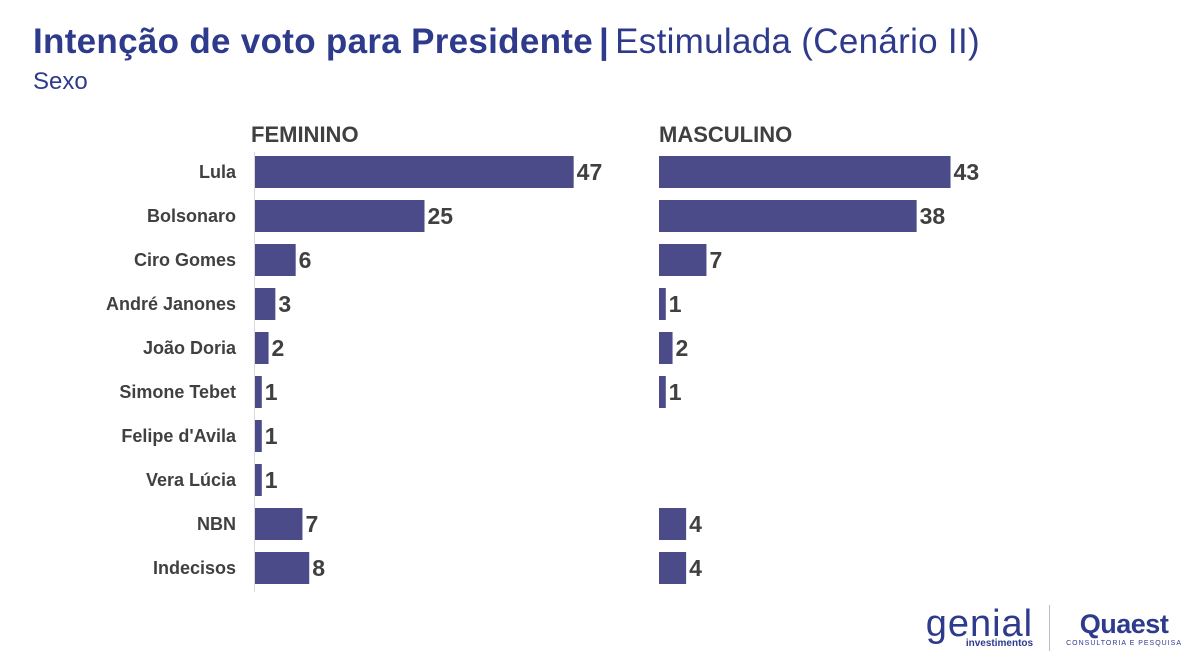 This screenshot has width=1200, height=665. I want to click on panel-title: MASCULINO, so click(725, 134).